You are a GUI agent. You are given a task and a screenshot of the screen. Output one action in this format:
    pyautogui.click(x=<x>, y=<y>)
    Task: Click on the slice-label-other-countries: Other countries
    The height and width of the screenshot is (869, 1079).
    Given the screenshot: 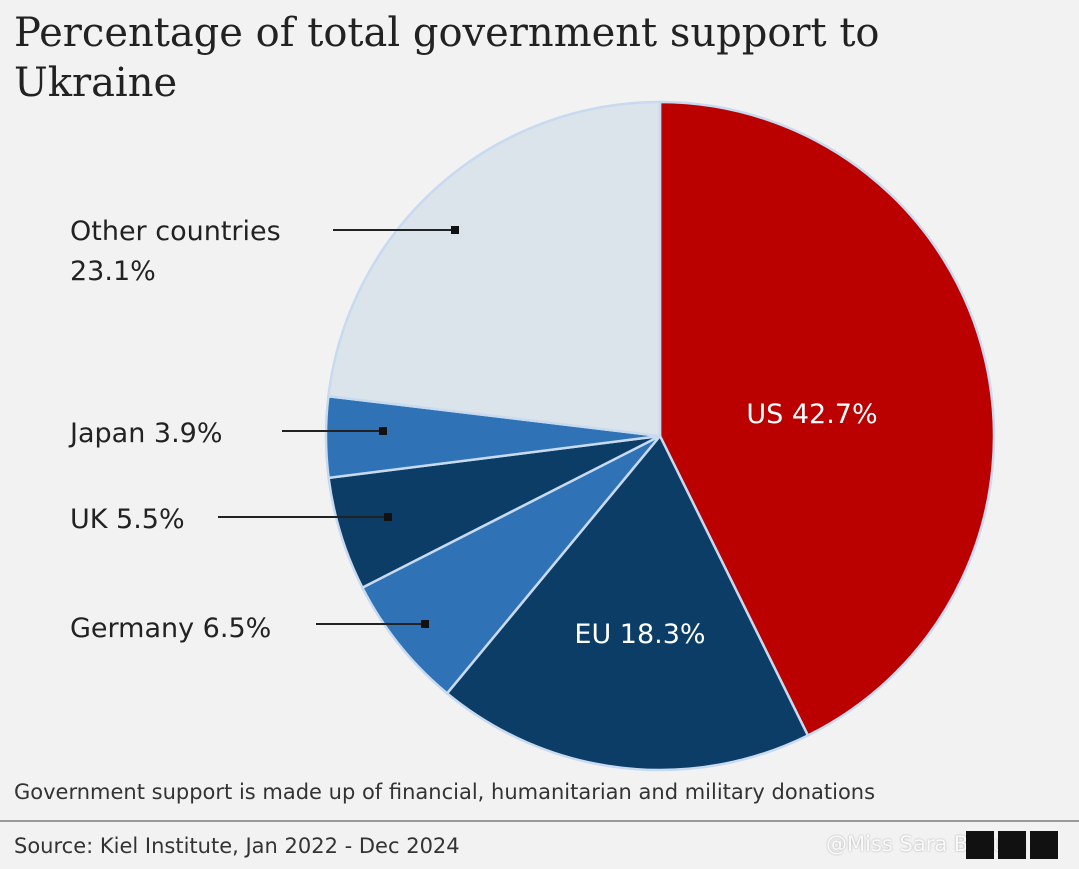 What is the action you would take?
    pyautogui.click(x=175, y=231)
    